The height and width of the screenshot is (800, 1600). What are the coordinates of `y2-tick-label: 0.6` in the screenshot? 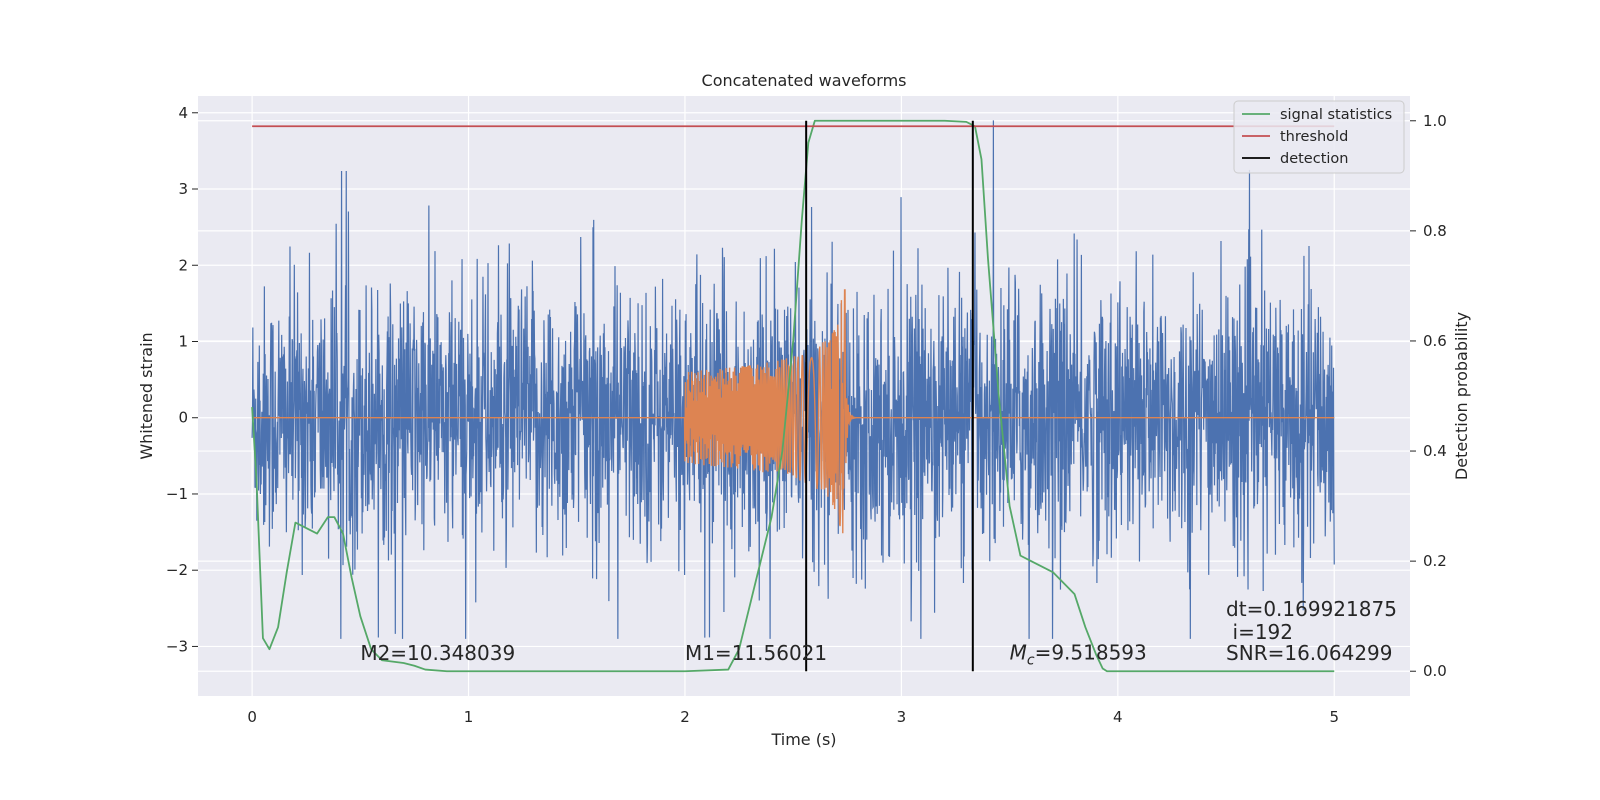 It's located at (1435, 341).